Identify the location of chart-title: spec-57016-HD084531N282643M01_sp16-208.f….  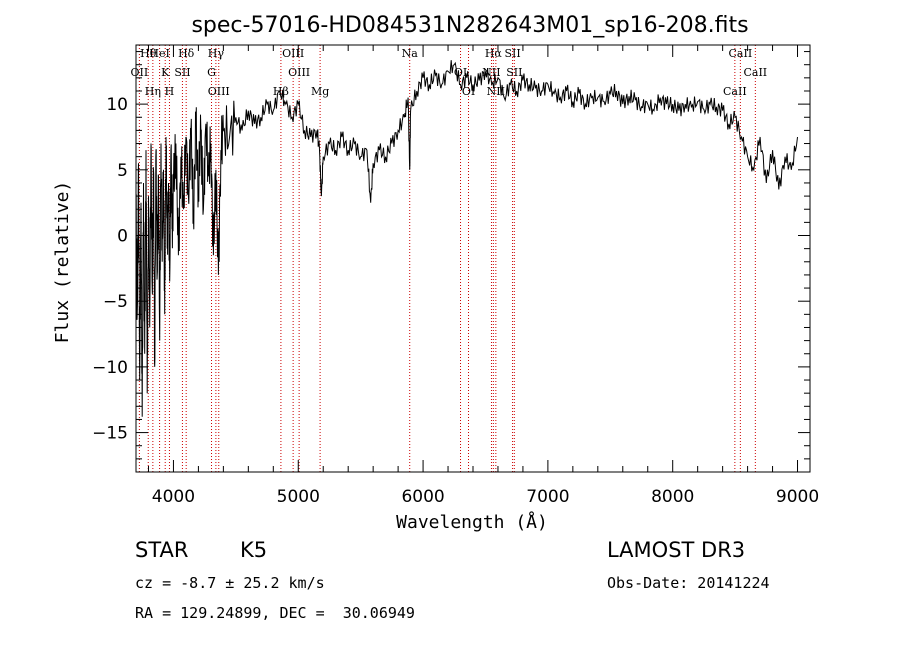
(469, 25).